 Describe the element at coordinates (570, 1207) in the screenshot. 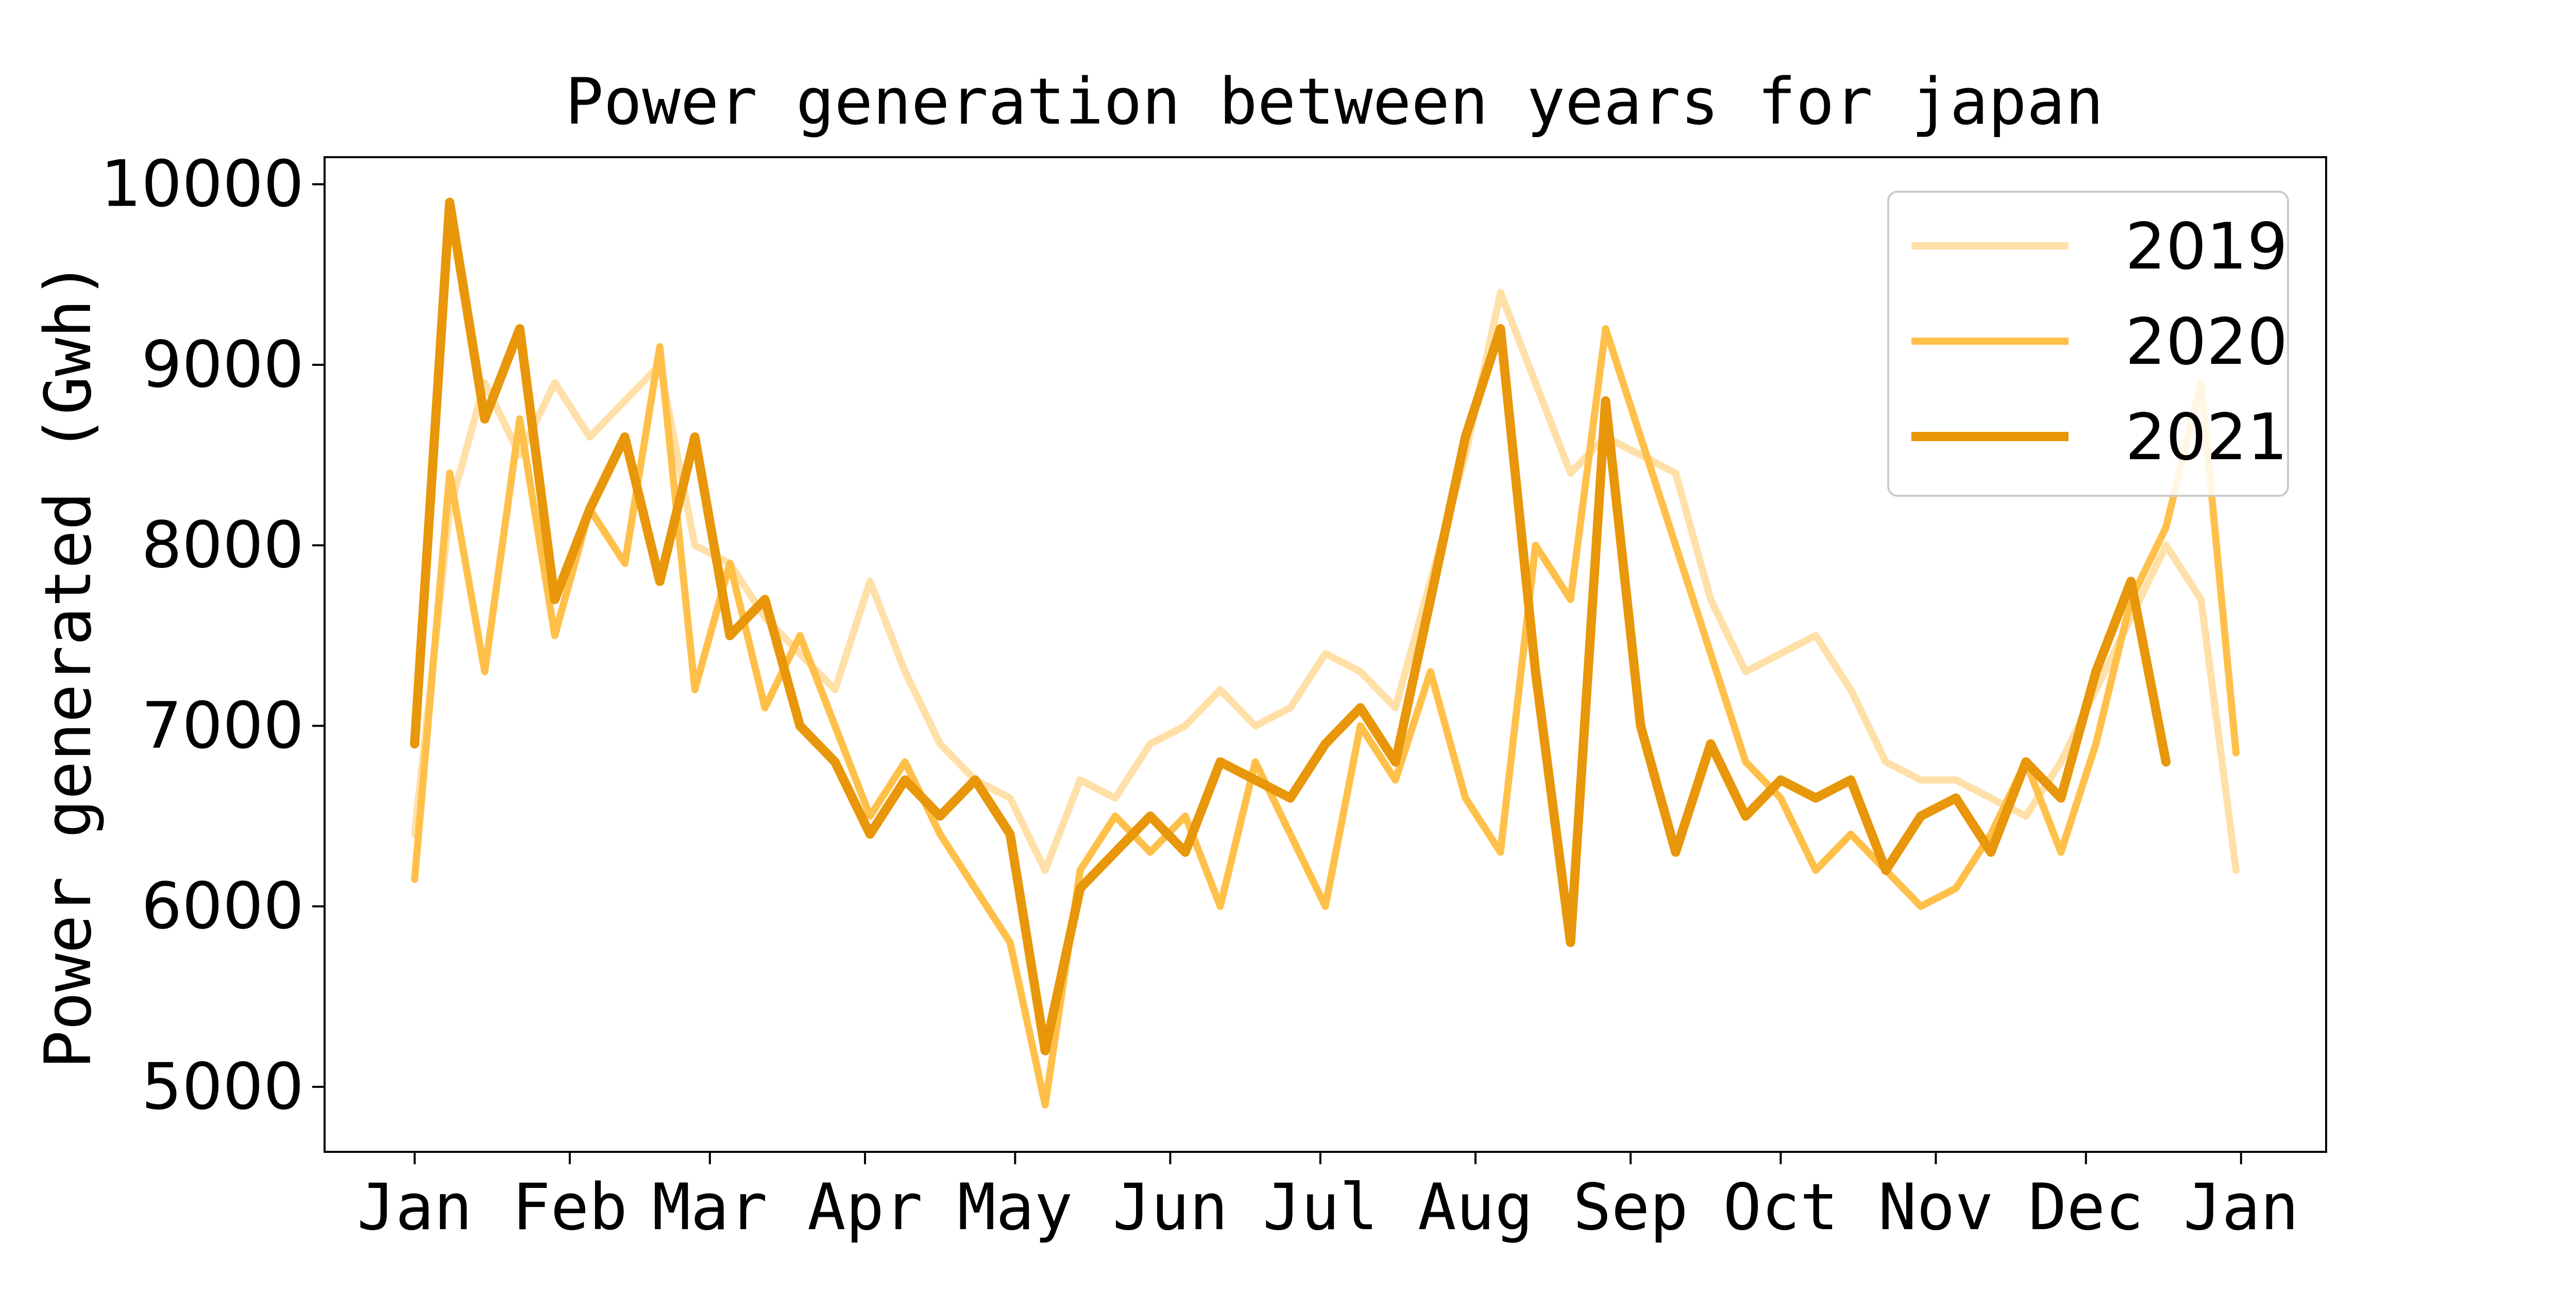

I see `x-tick-label: Feb` at that location.